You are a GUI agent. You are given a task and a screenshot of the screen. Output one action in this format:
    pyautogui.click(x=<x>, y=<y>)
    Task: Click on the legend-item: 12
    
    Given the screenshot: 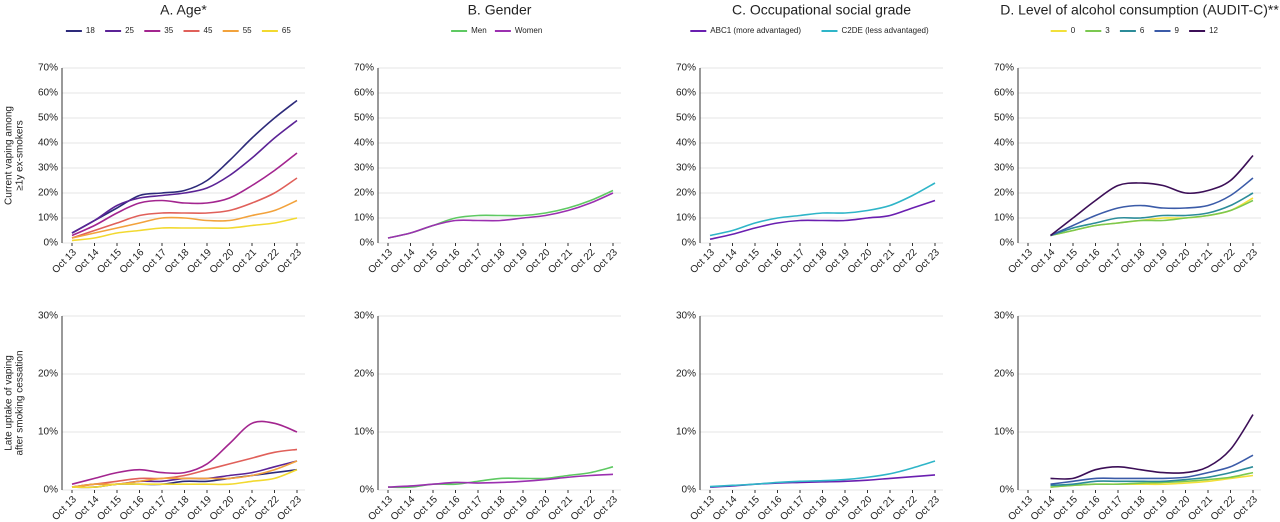 What is the action you would take?
    pyautogui.click(x=1204, y=30)
    